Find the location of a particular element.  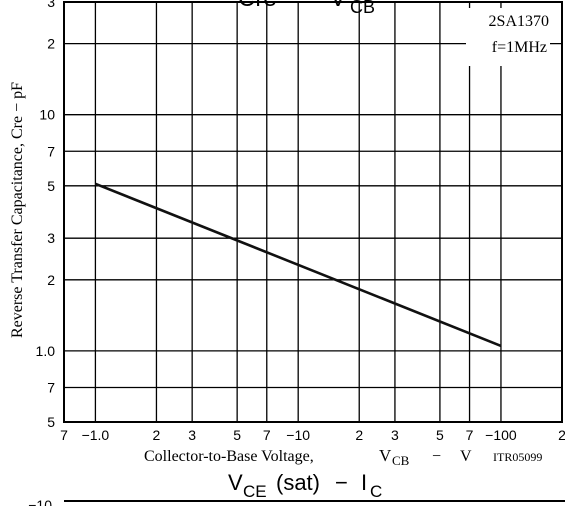

y-tick-labels: 5 7 1.0 2 3 5 7 10 2 3 is located at coordinates (46, 215).